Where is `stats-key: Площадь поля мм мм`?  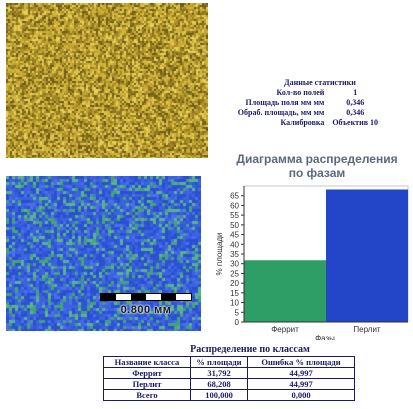
stats-key: Площадь поля мм мм is located at coordinates (285, 102).